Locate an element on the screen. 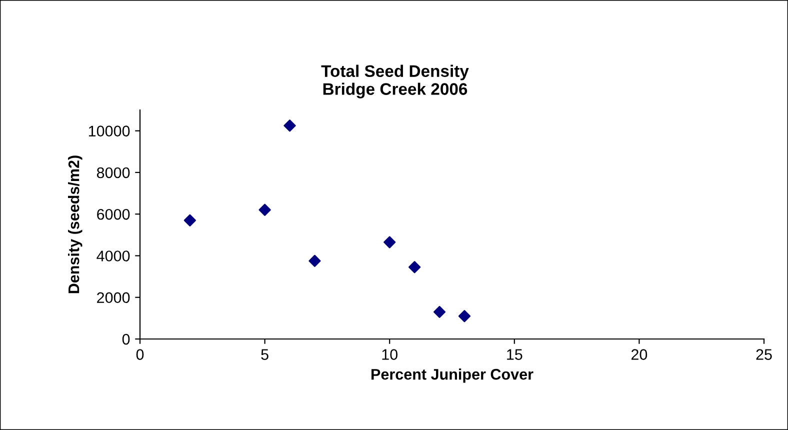 This screenshot has width=788, height=430. x-tick-label: 10 is located at coordinates (390, 354).